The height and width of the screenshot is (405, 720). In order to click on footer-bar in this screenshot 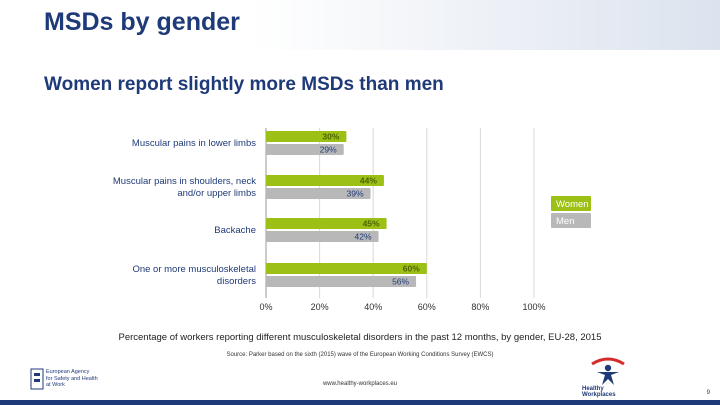, I will do `click(360, 402)`.